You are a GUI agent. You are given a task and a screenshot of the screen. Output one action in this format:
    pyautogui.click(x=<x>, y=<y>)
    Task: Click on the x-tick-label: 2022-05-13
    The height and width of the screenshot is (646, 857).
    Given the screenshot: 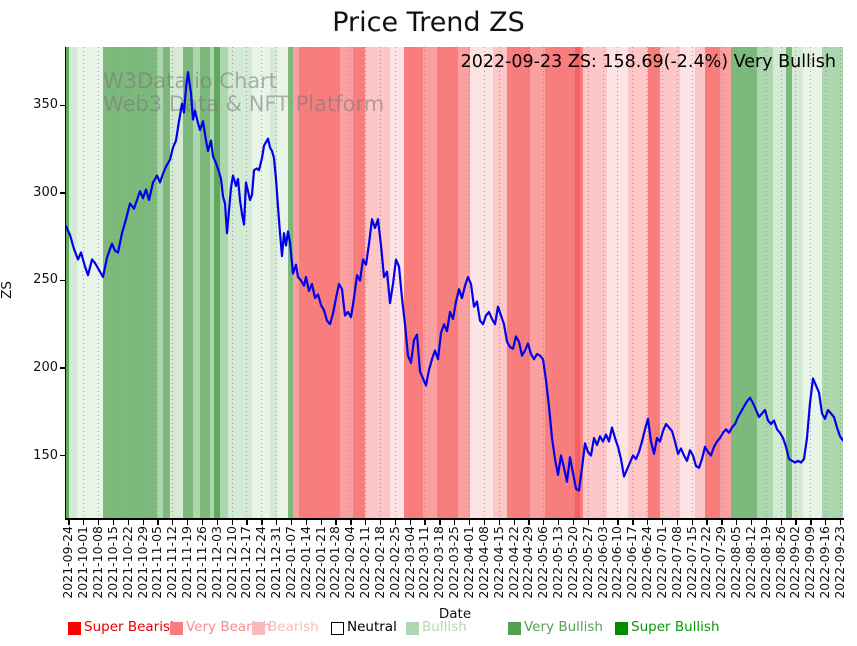 What is the action you would take?
    pyautogui.click(x=558, y=562)
    